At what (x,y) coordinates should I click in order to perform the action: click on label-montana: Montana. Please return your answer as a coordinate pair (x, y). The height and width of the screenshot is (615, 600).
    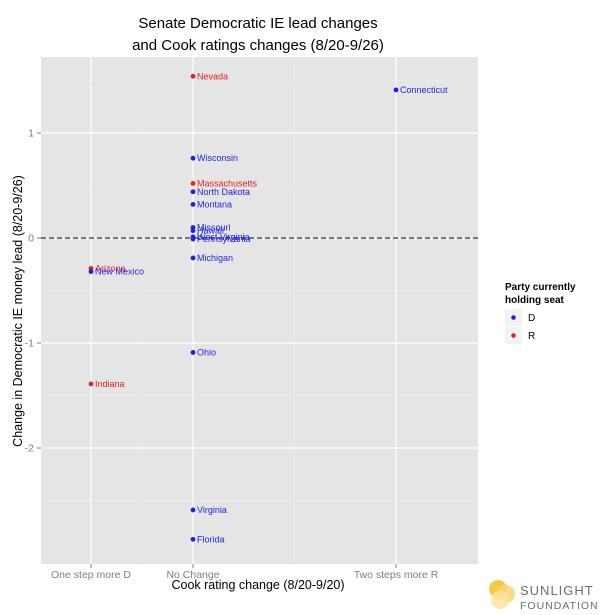
    Looking at the image, I should click on (214, 204).